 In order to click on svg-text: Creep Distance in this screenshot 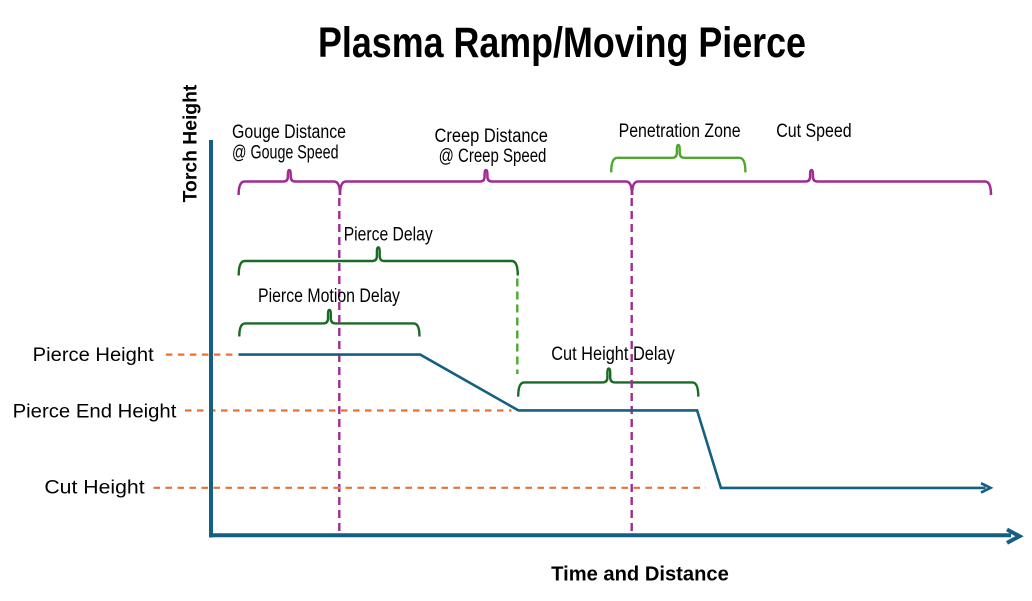, I will do `click(491, 136)`.